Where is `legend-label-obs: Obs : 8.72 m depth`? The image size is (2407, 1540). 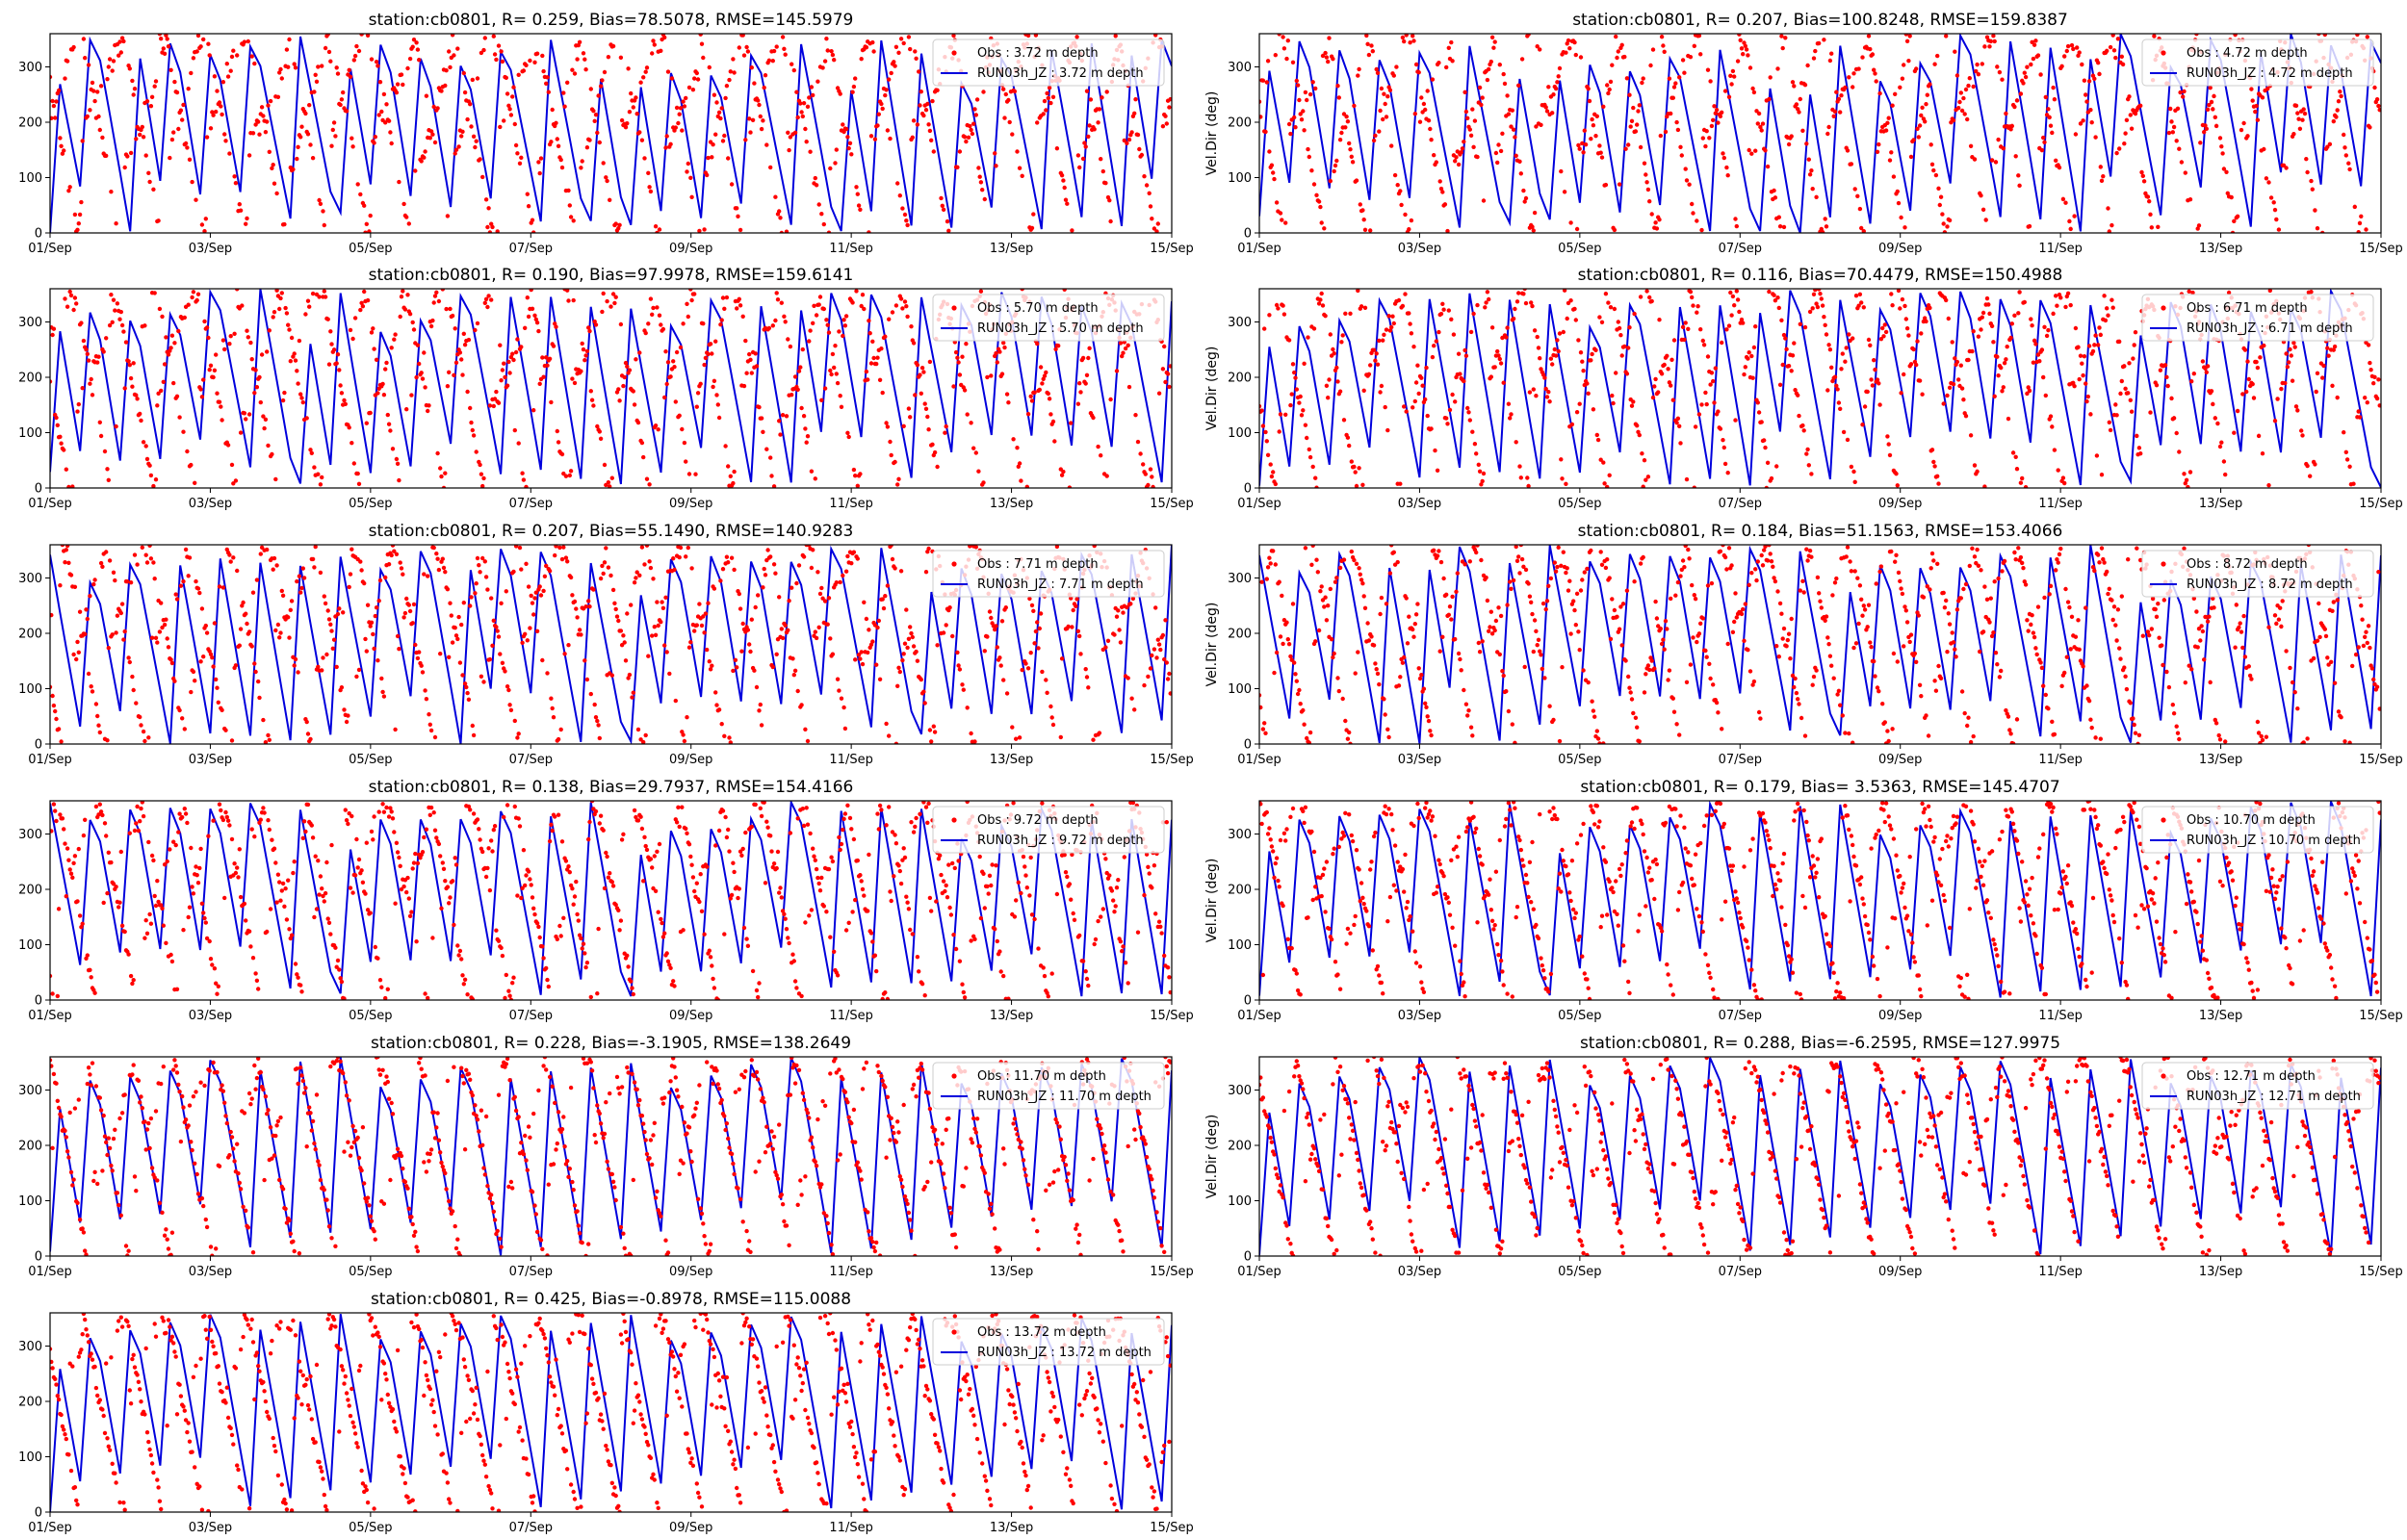
legend-label-obs: Obs : 8.72 m depth is located at coordinates (2247, 564).